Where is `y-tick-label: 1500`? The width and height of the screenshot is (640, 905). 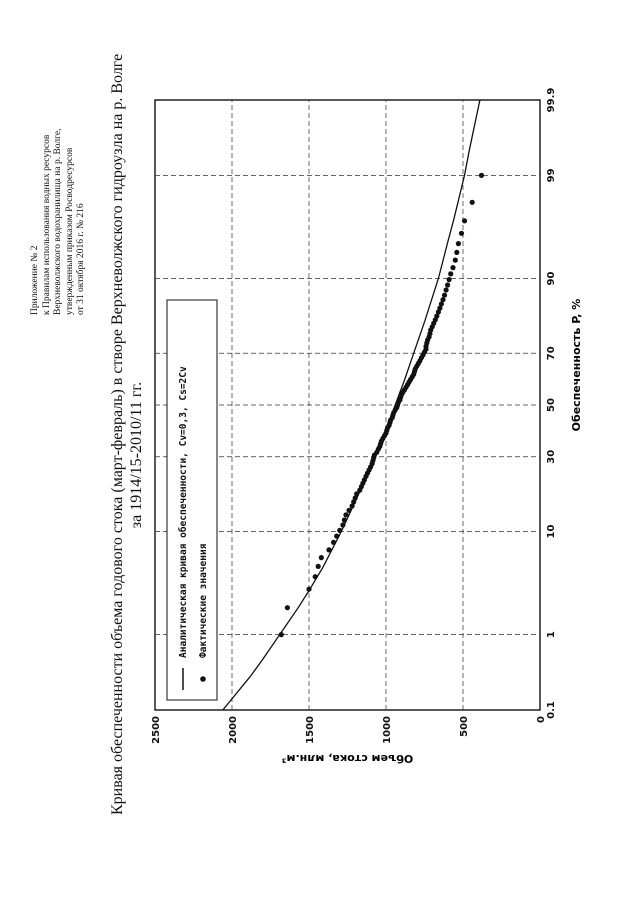
y-tick-label: 1500 is located at coordinates (310, 730).